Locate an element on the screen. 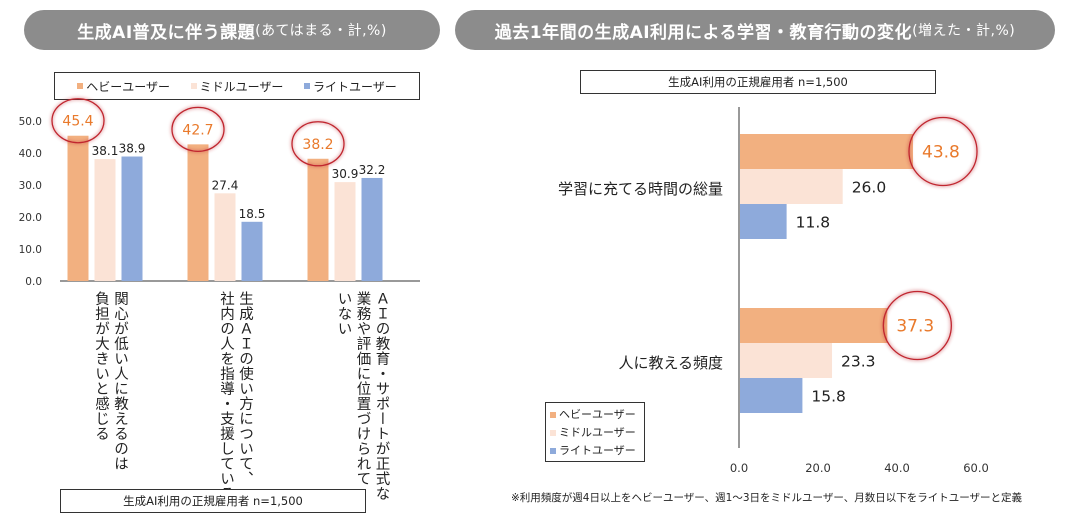  right-chart-title: 過去1年間の生成AI利用による学習・教育行動の変化 (増えた・計,%) is located at coordinates (755, 30).